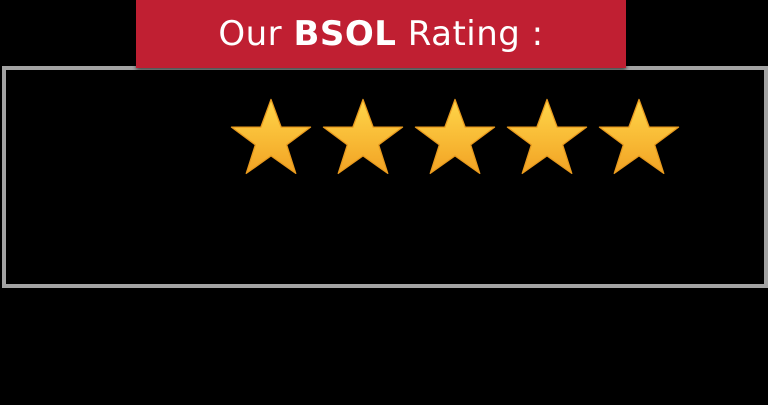 The image size is (768, 405). What do you see at coordinates (345, 34) in the screenshot?
I see `title-brand: BSOL` at bounding box center [345, 34].